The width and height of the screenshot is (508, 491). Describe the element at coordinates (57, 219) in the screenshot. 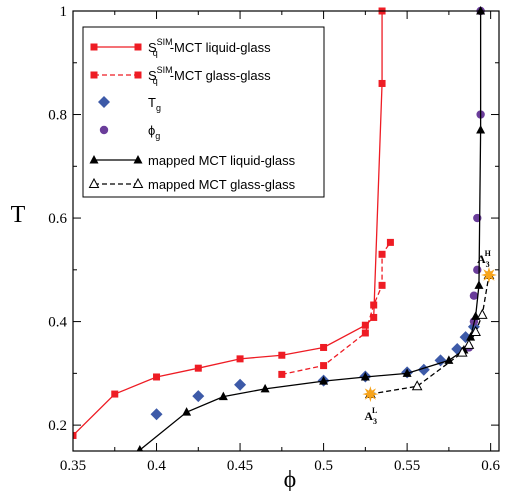

I see `y-tick-label: 0.6` at that location.